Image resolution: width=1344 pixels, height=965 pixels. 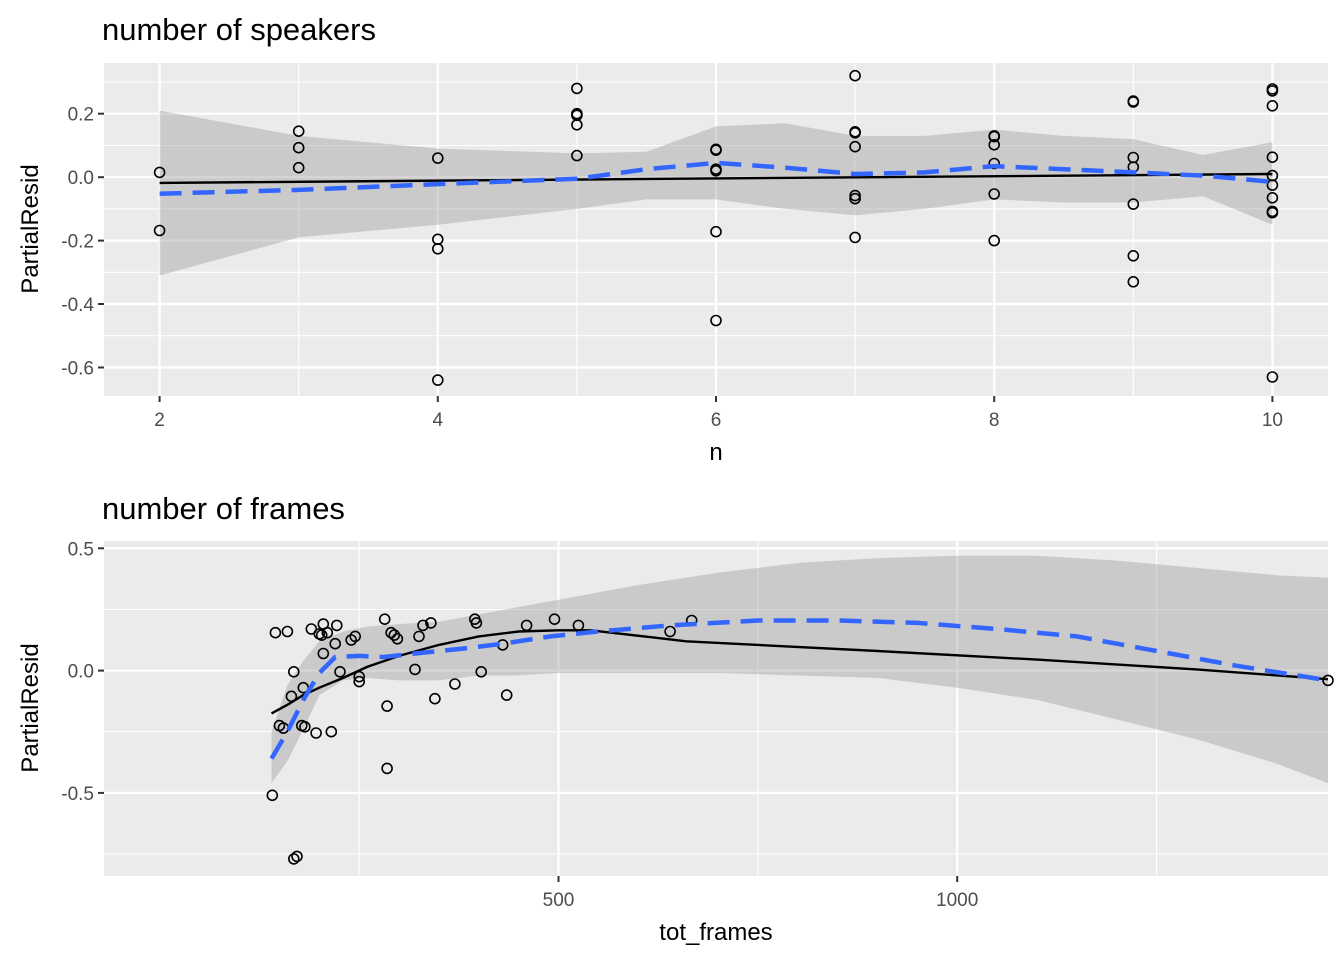 What do you see at coordinates (715, 932) in the screenshot?
I see `x-axis-label-frames: tot_frames` at bounding box center [715, 932].